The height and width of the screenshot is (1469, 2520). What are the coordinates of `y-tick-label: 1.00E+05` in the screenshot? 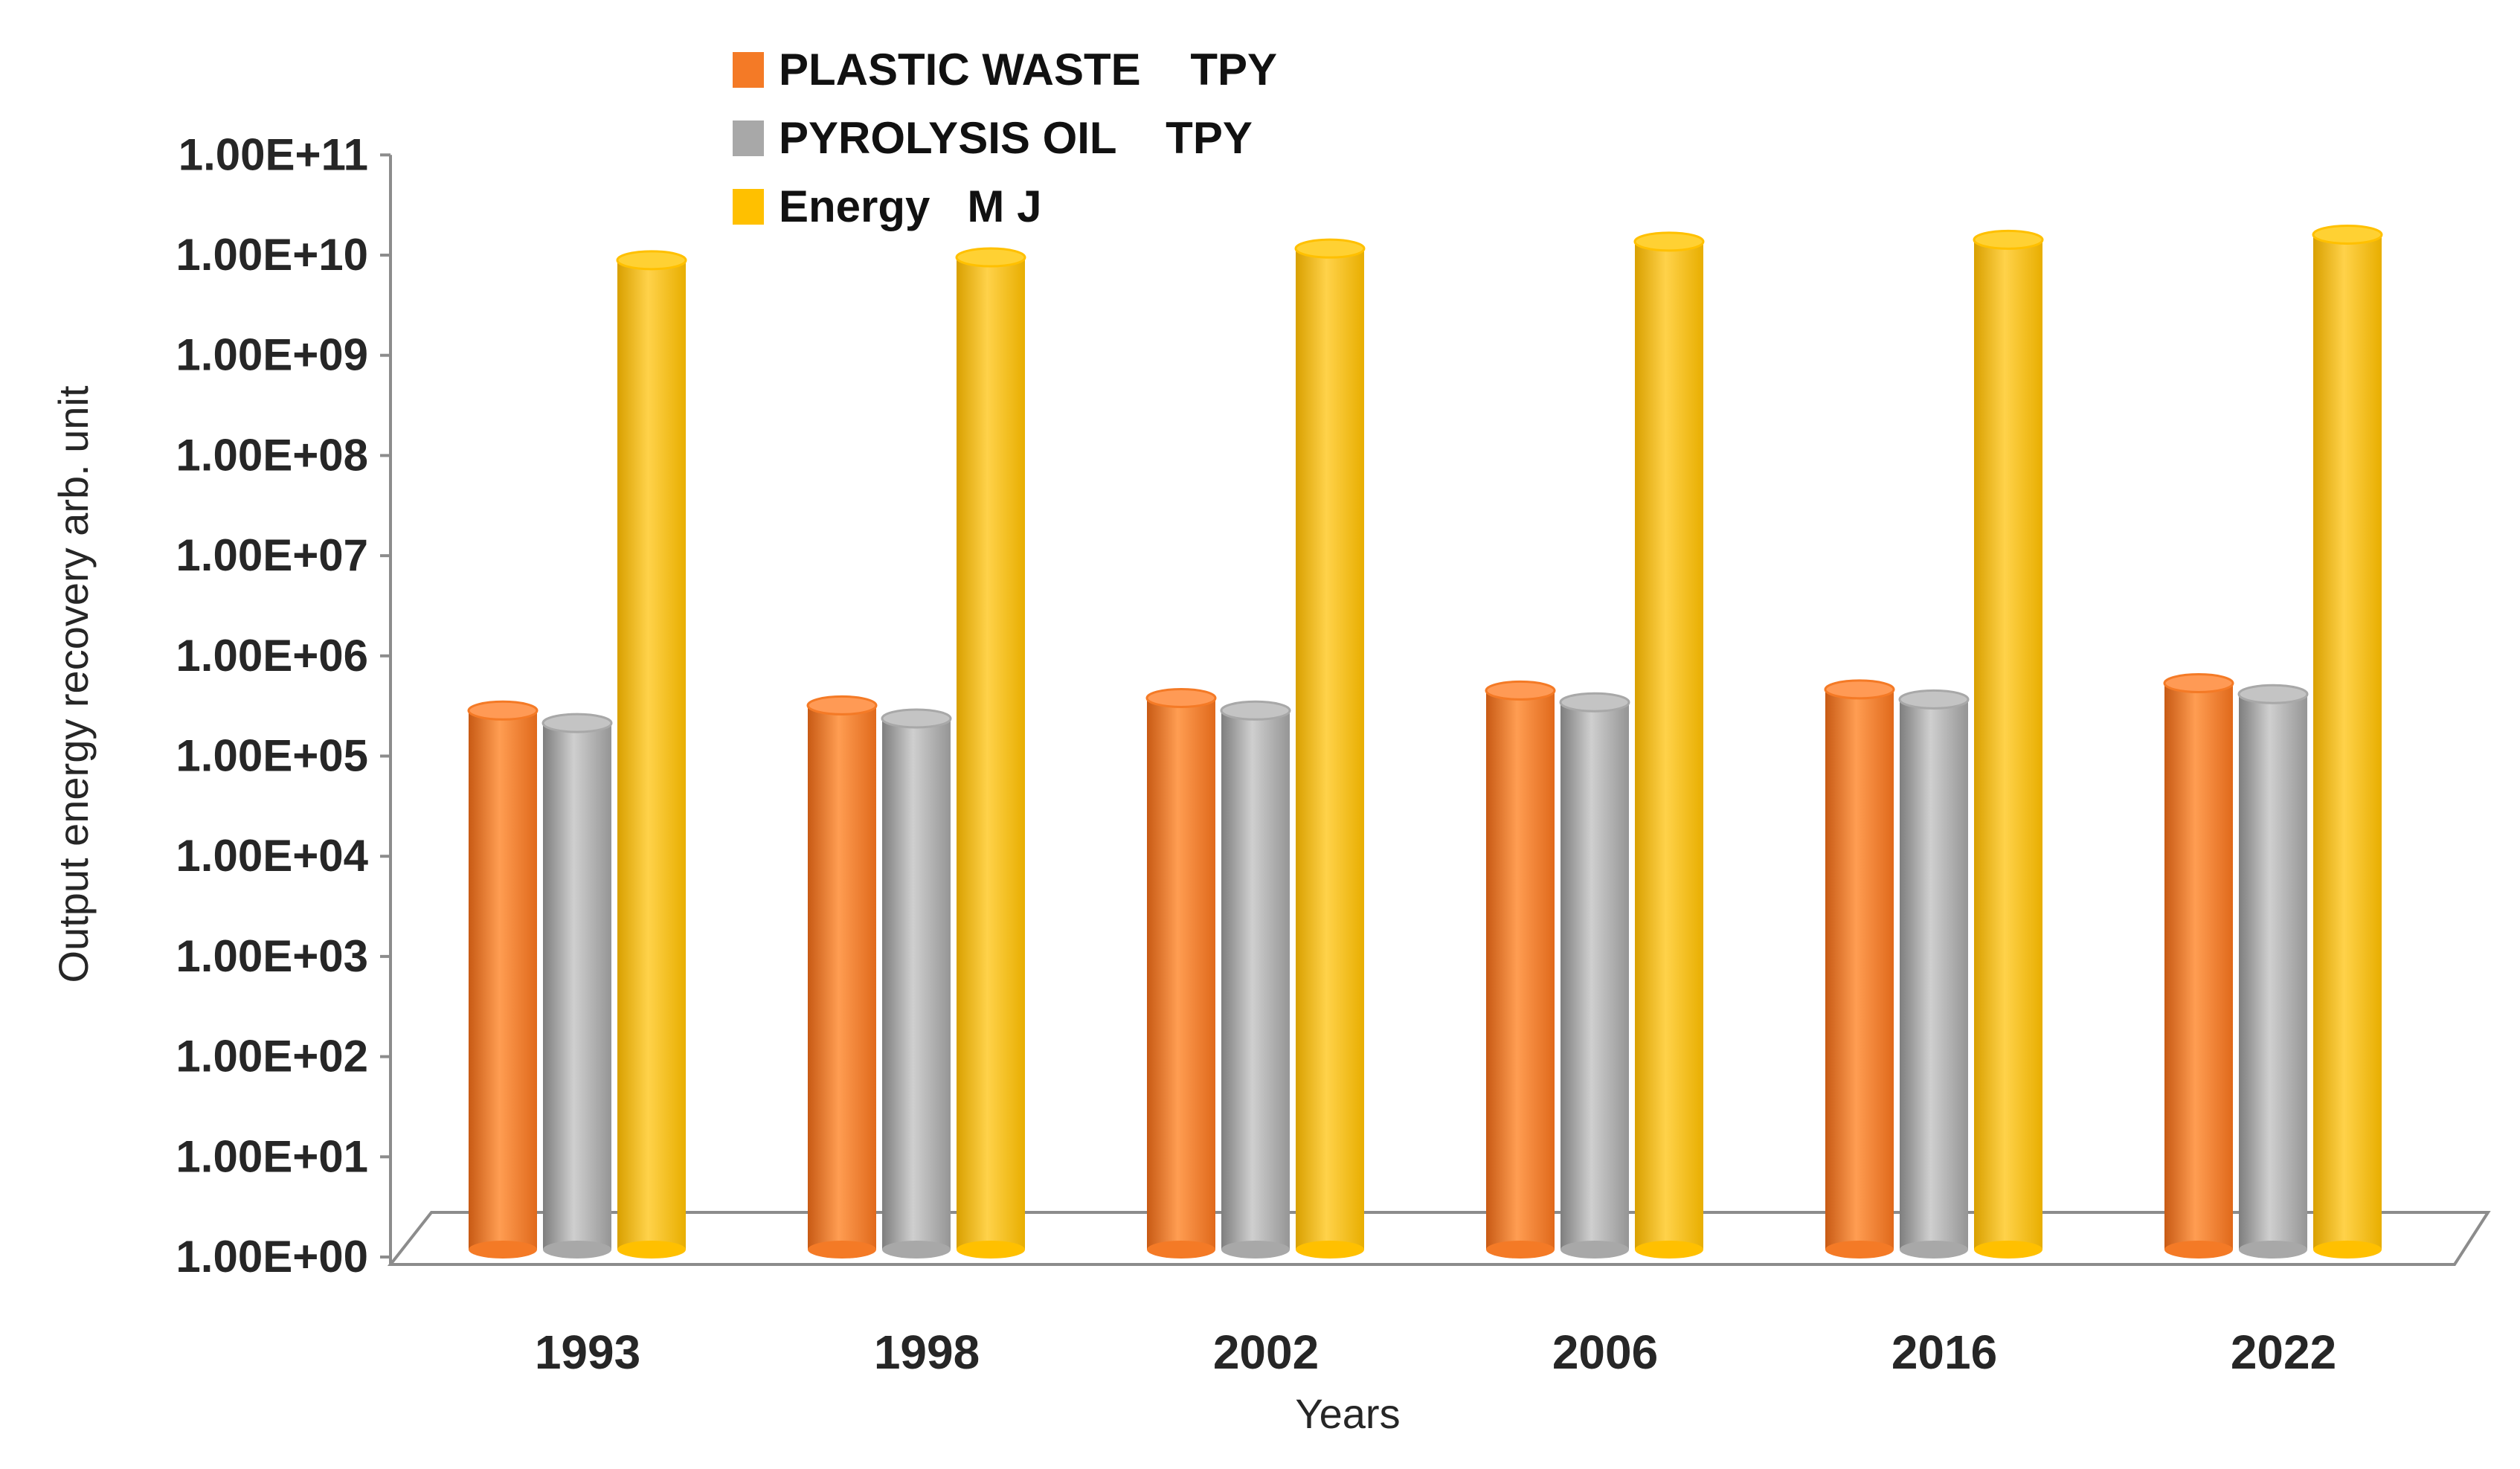 It's located at (272, 756).